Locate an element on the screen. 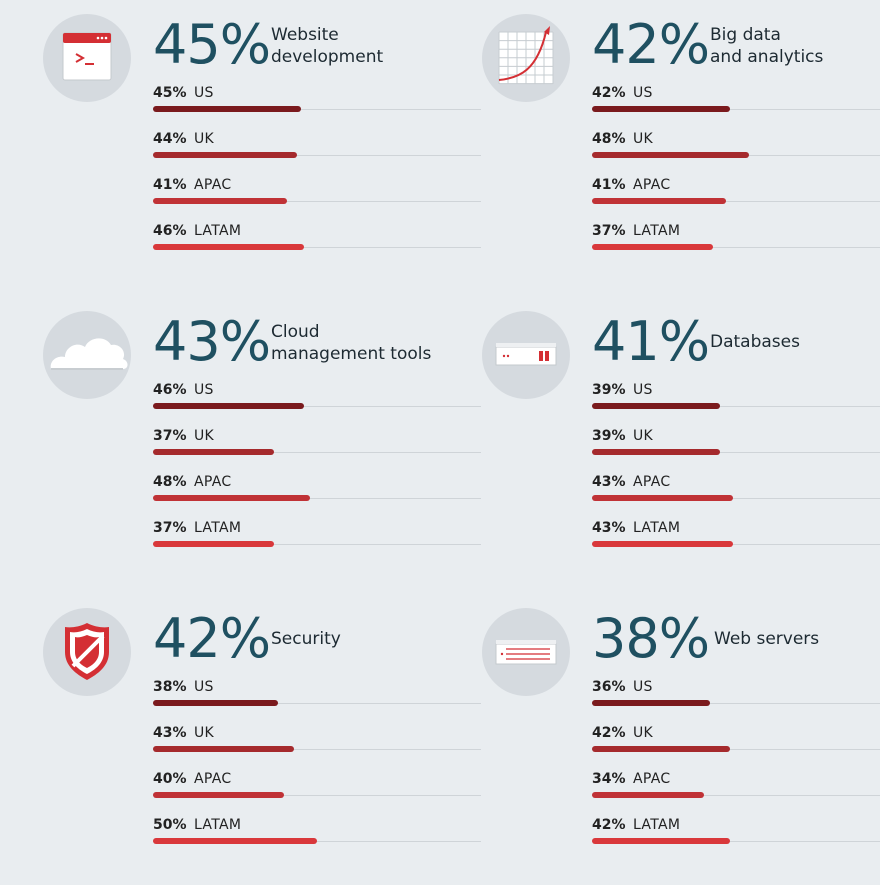 Image resolution: width=880 pixels, height=885 pixels. region-row-latam: 46% LATAM is located at coordinates (317, 245).